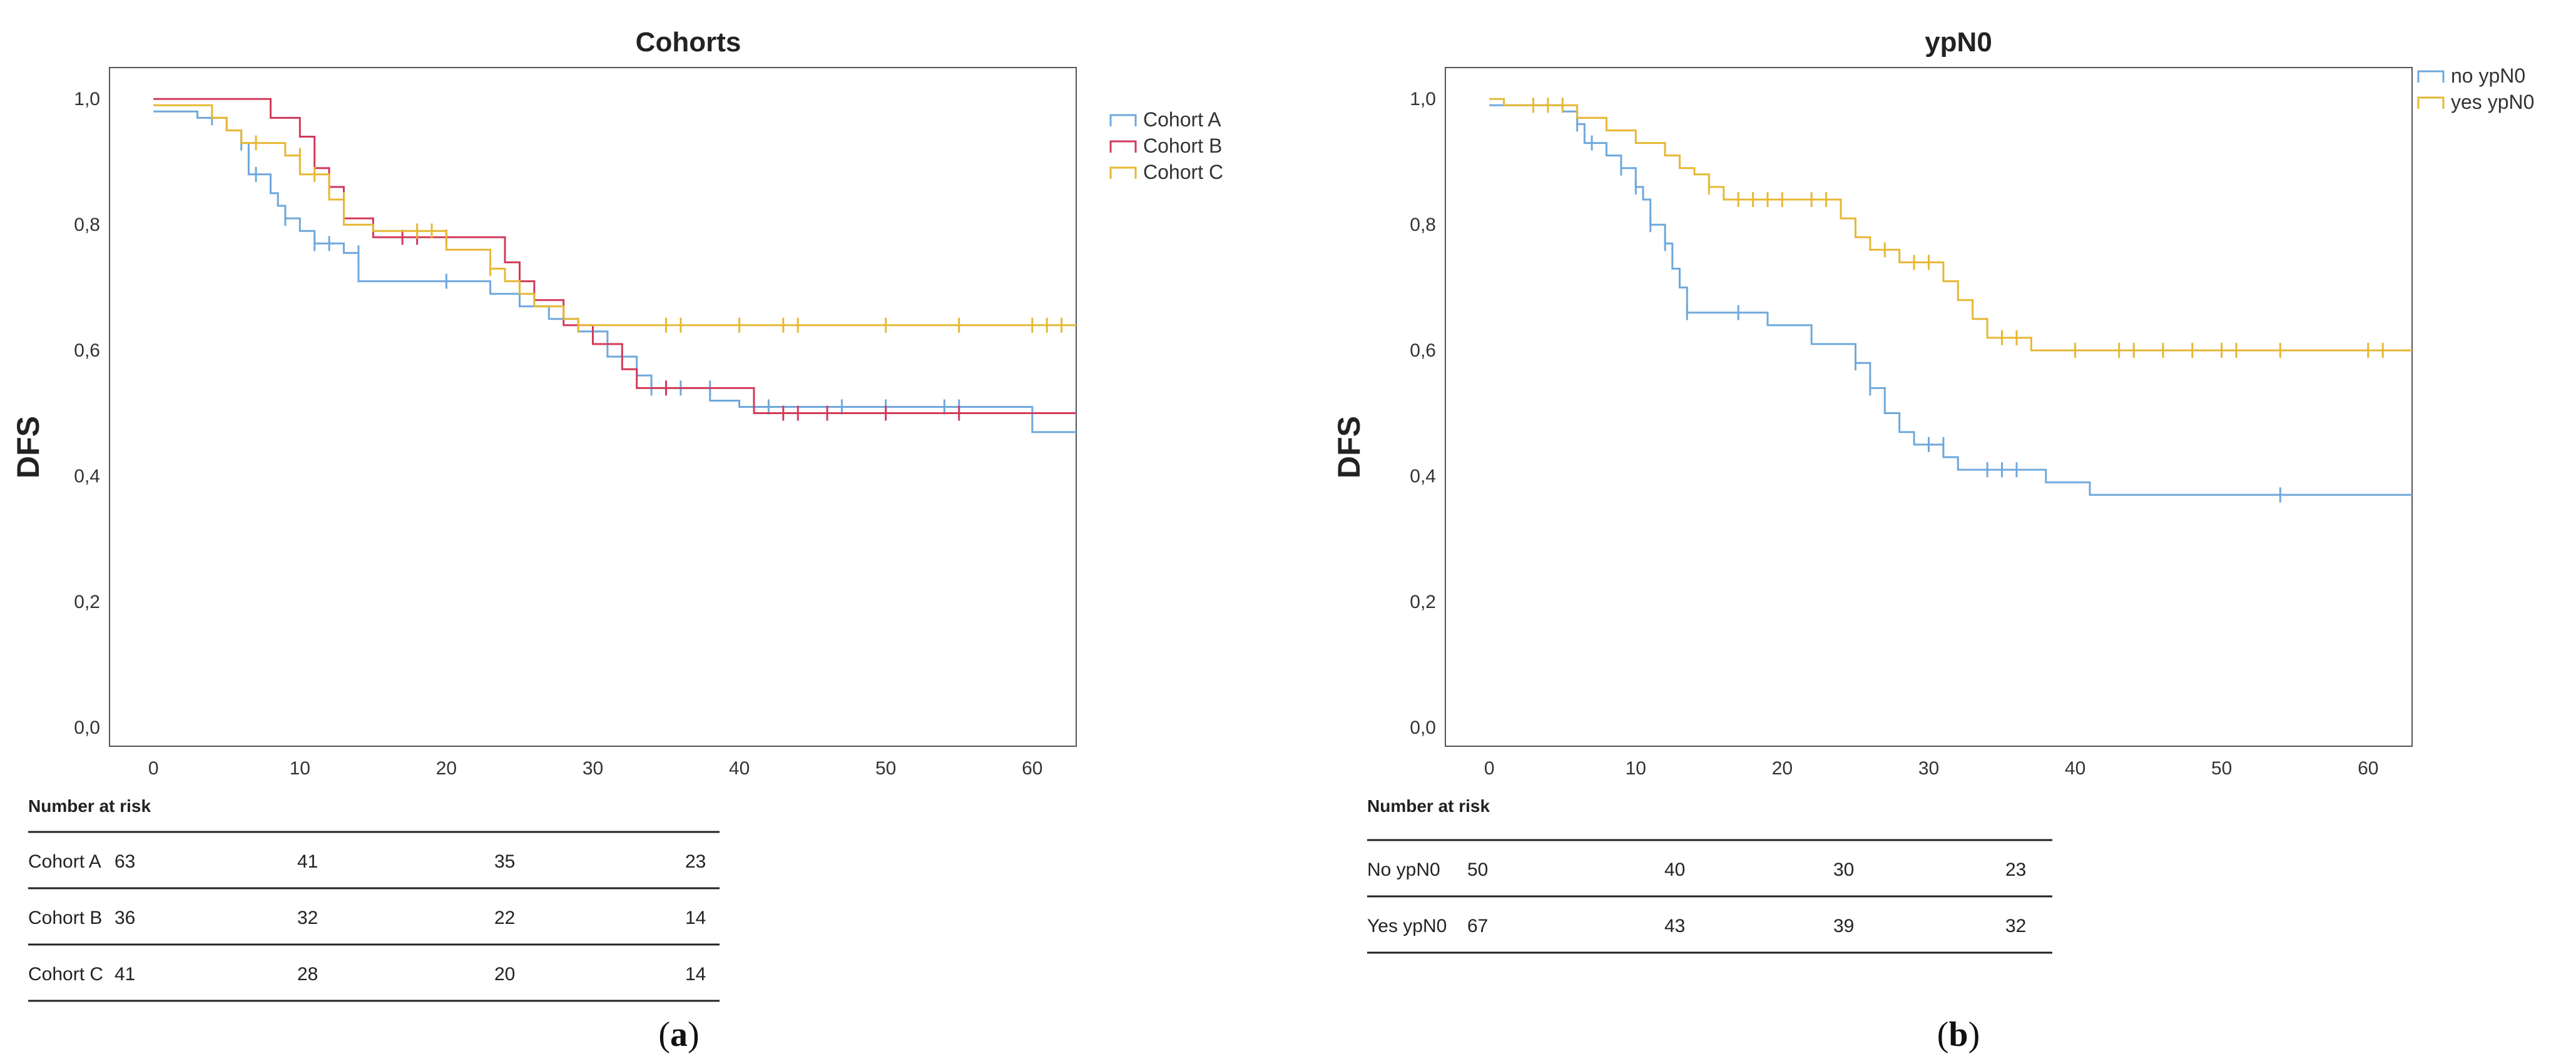 Image resolution: width=2576 pixels, height=1059 pixels. I want to click on panel-caption-letter: a, so click(679, 1034).